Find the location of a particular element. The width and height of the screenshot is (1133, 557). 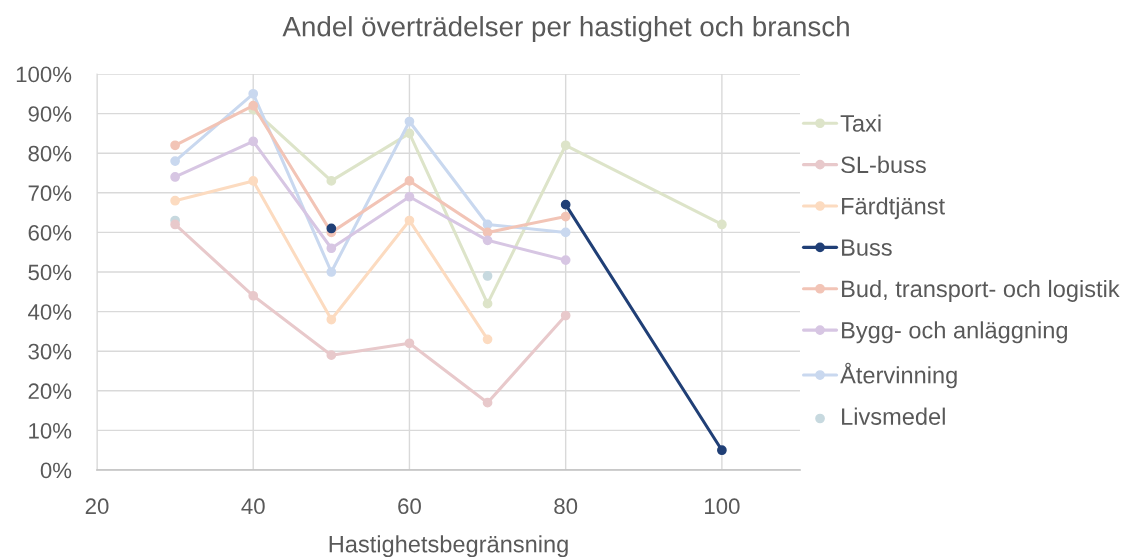

y-tick-label: 20% is located at coordinates (50, 391).